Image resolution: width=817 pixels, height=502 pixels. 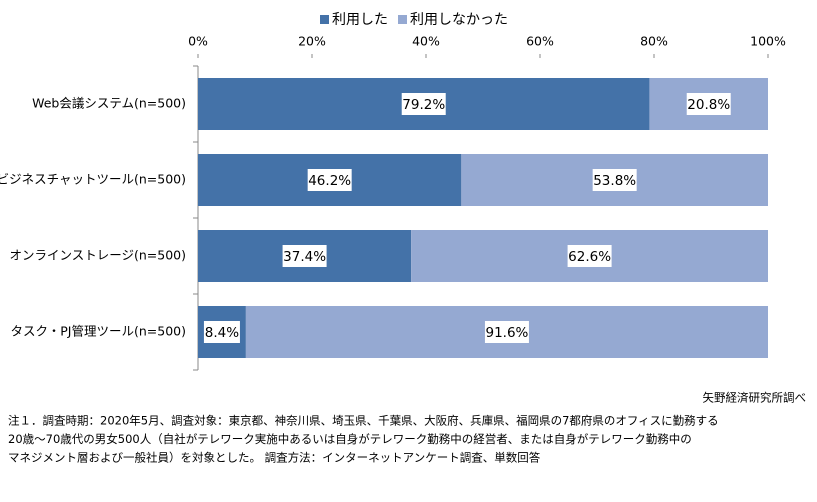 I want to click on category-label: ビジネスチャットツール(n=500), so click(x=93, y=179).